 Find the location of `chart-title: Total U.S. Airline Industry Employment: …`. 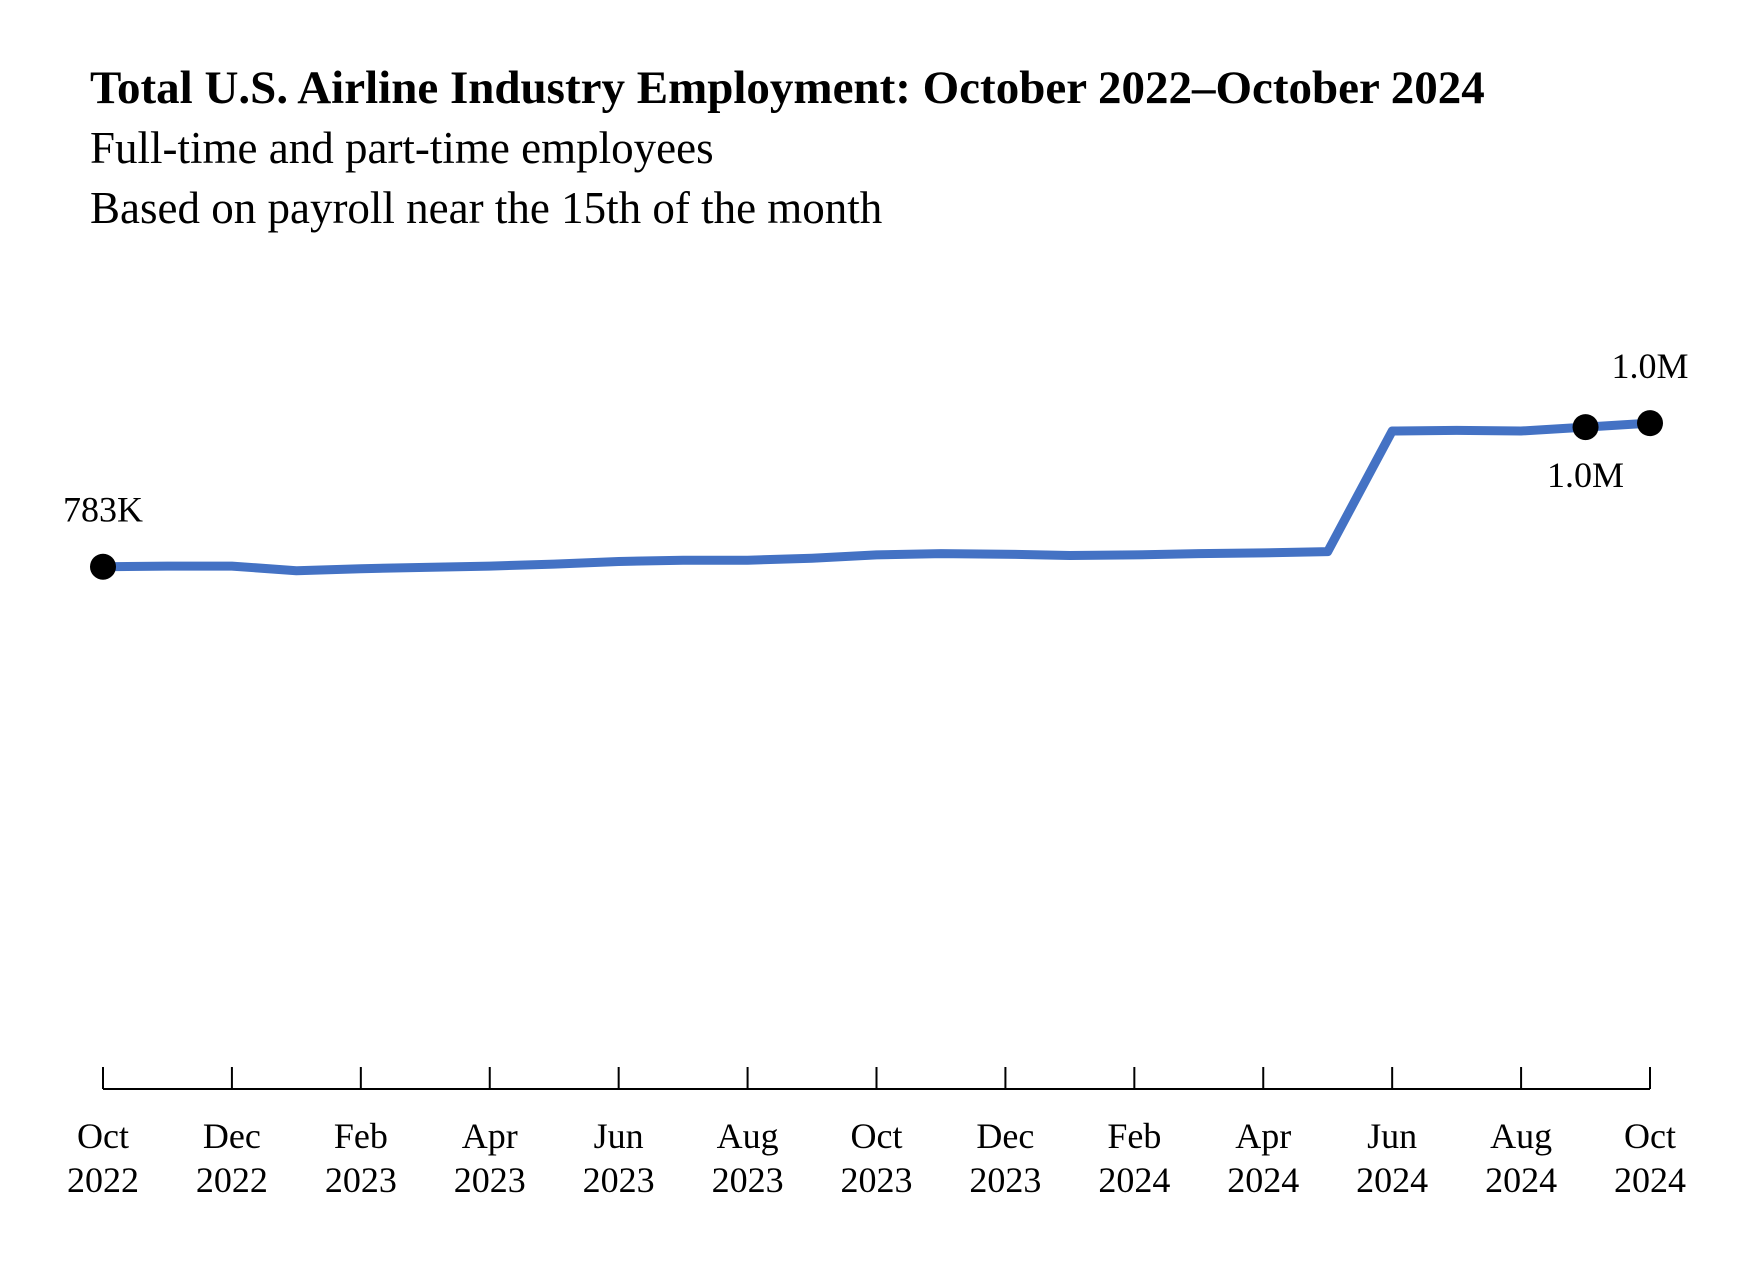

chart-title: Total U.S. Airline Industry Employment: … is located at coordinates (787, 88).